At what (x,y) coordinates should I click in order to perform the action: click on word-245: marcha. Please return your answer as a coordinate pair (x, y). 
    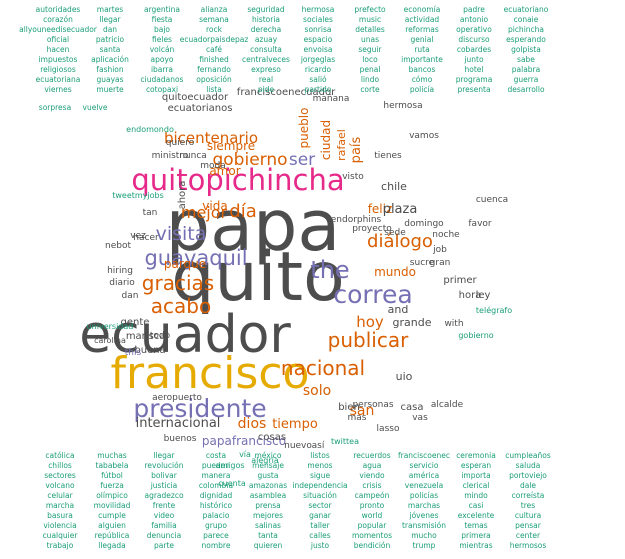
    Looking at the image, I should click on (60, 505).